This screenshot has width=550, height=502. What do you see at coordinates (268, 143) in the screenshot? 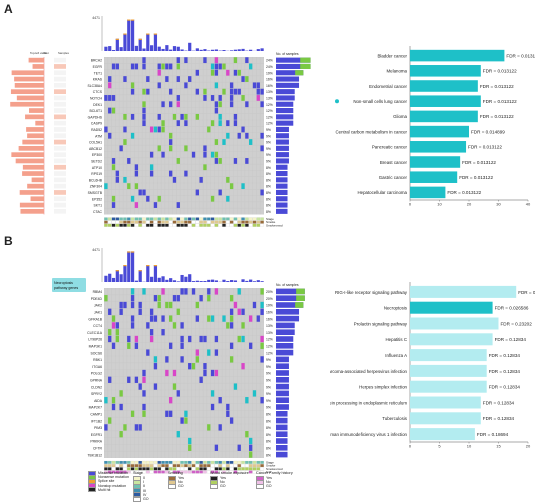
I see `gene-percent: 9%` at bounding box center [268, 143].